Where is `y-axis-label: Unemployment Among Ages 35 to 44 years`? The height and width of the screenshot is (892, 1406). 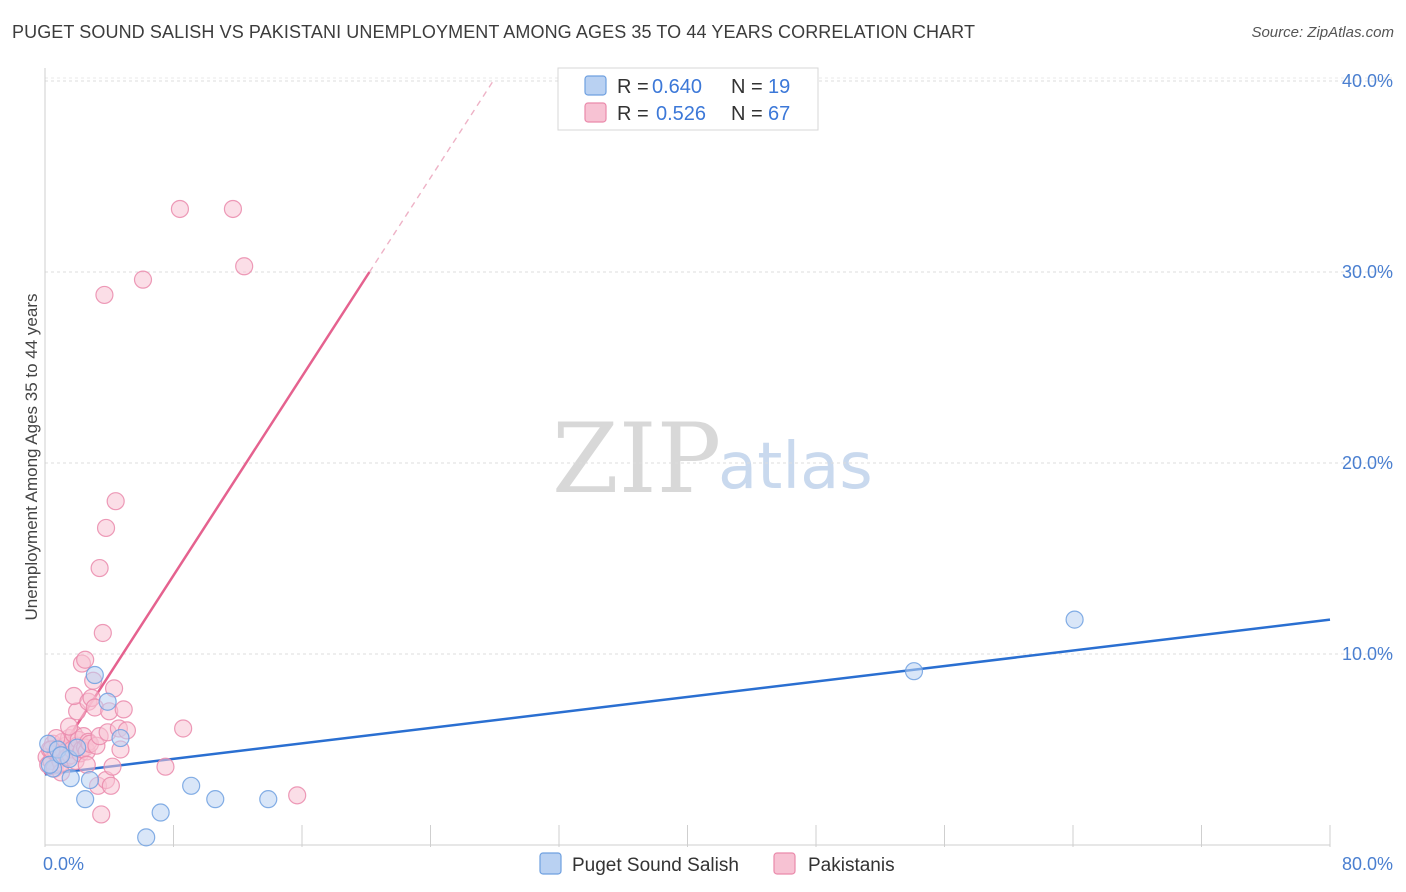
y-axis-label: Unemployment Among Ages 35 to 44 years is located at coordinates (31, 457).